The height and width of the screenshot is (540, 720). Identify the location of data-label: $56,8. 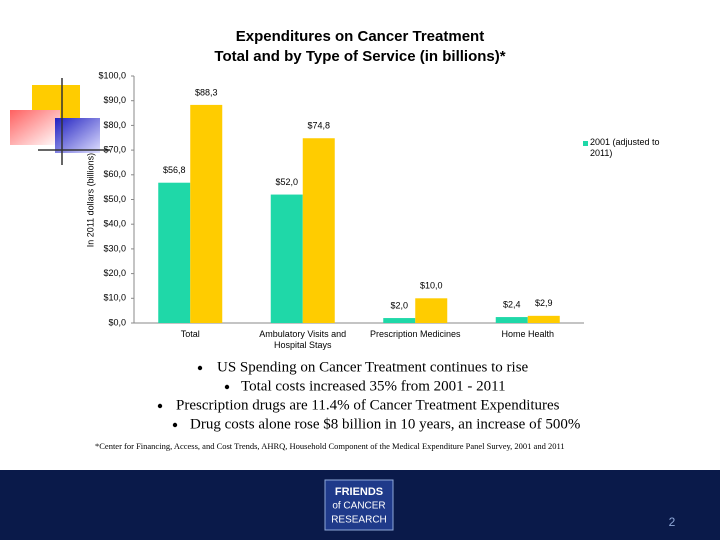
(174, 170).